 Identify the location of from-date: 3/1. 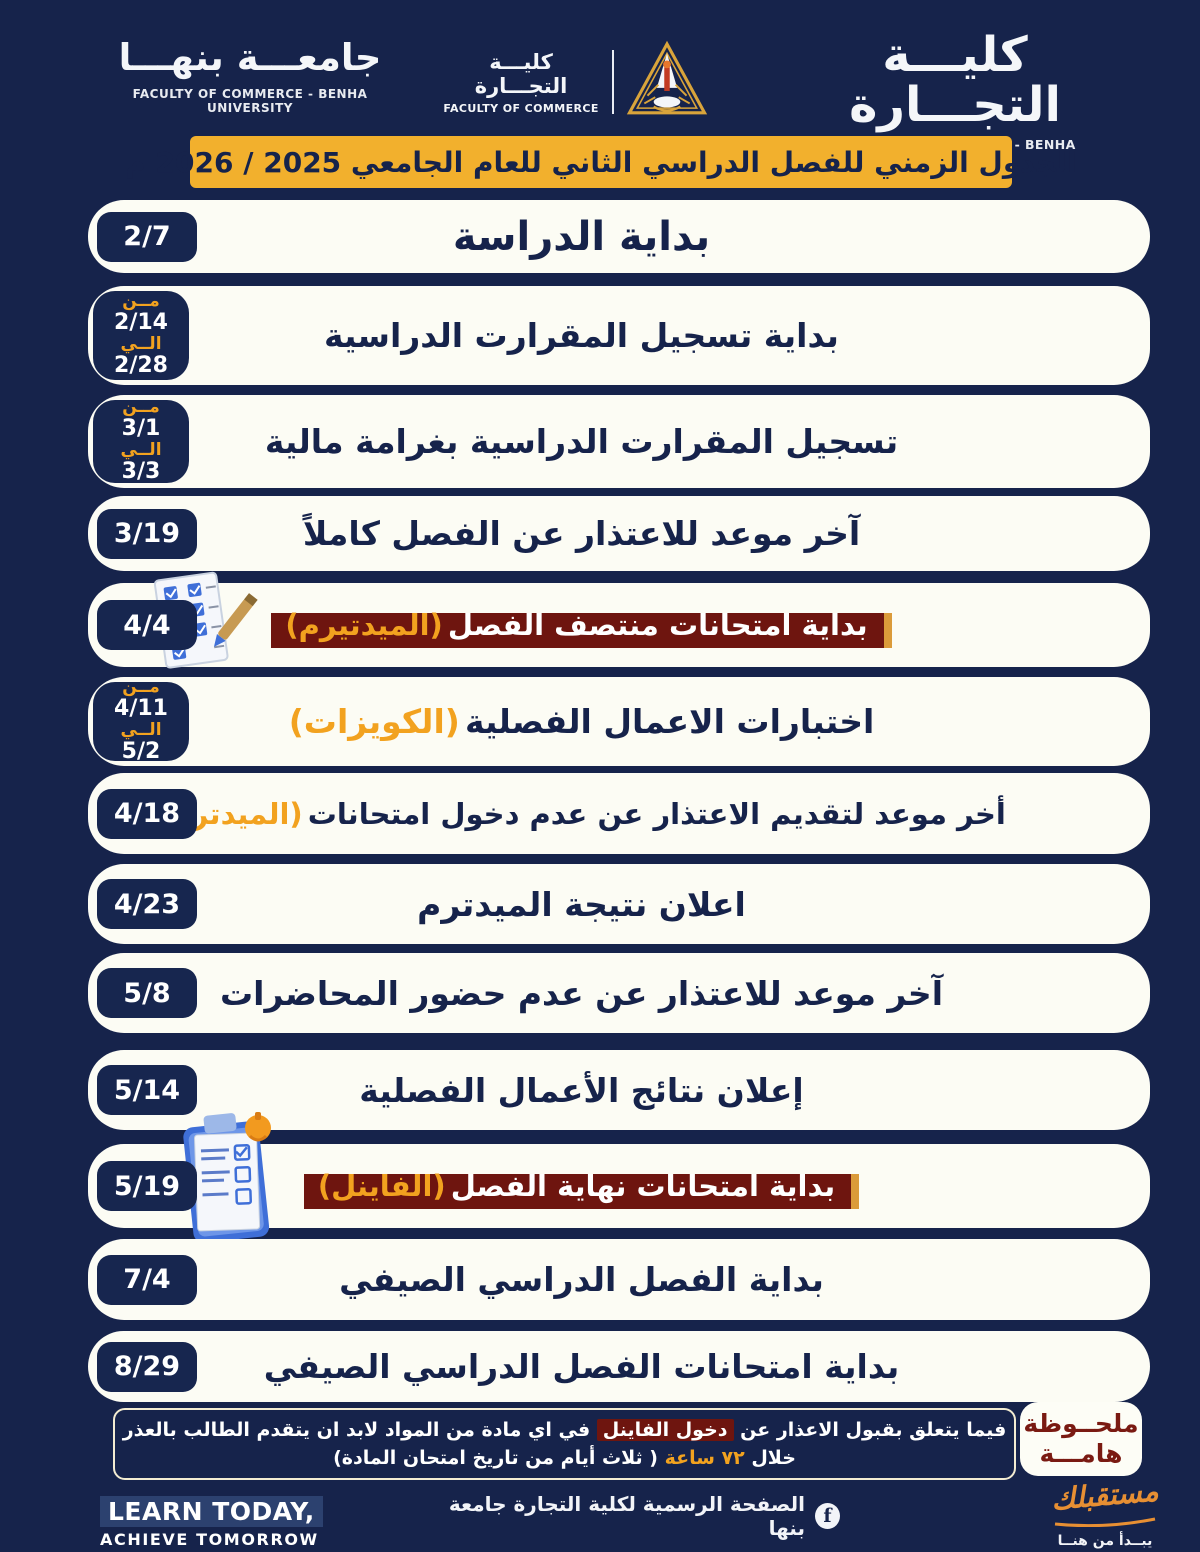
(141, 429).